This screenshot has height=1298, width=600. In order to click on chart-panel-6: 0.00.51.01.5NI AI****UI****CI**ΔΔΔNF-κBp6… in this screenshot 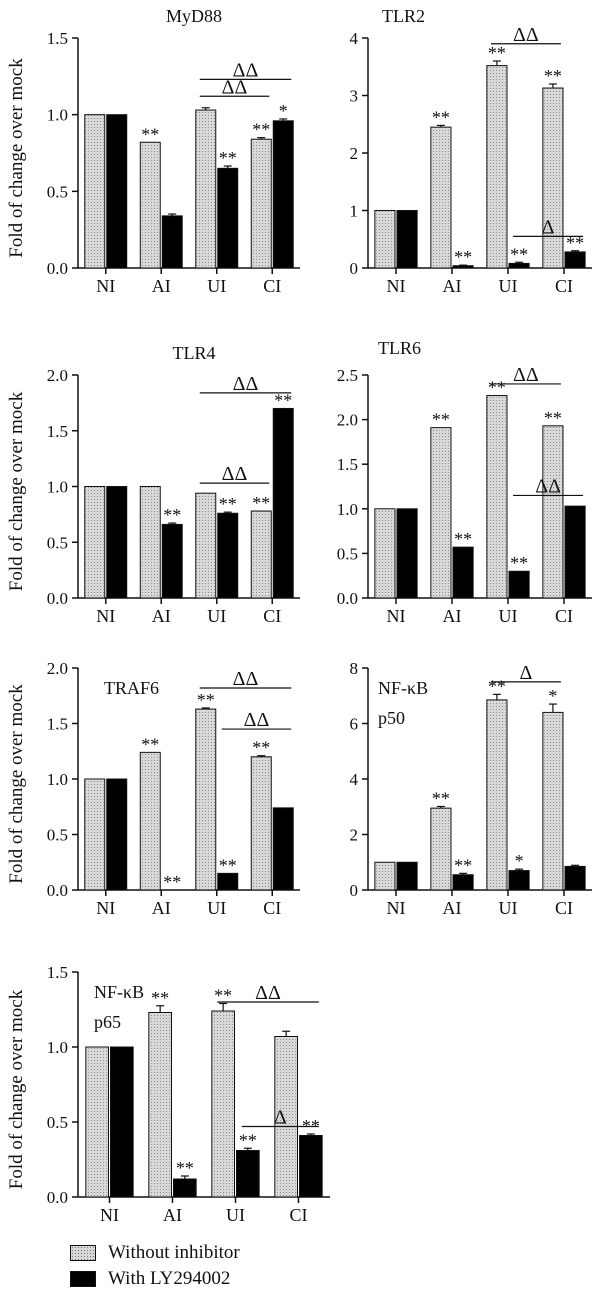, I will do `click(168, 1094)`.